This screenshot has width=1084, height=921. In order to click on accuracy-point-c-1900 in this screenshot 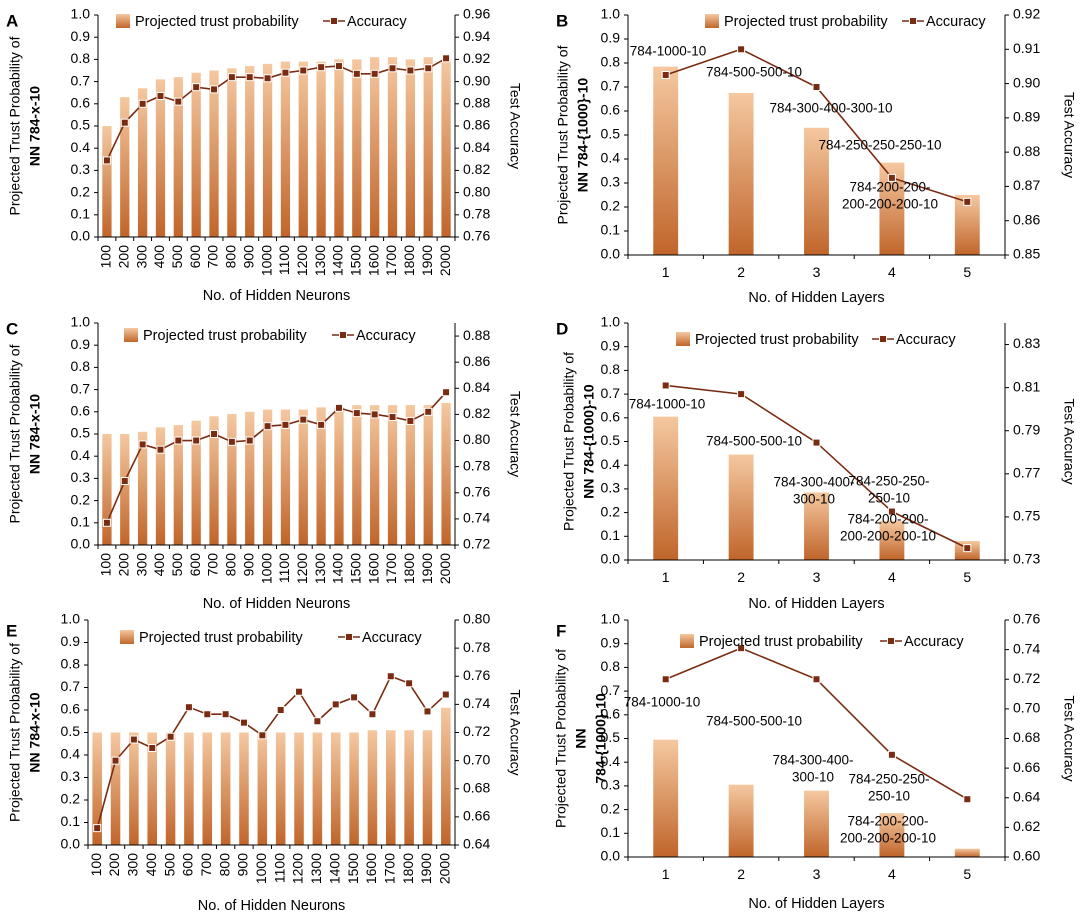, I will do `click(428, 411)`.